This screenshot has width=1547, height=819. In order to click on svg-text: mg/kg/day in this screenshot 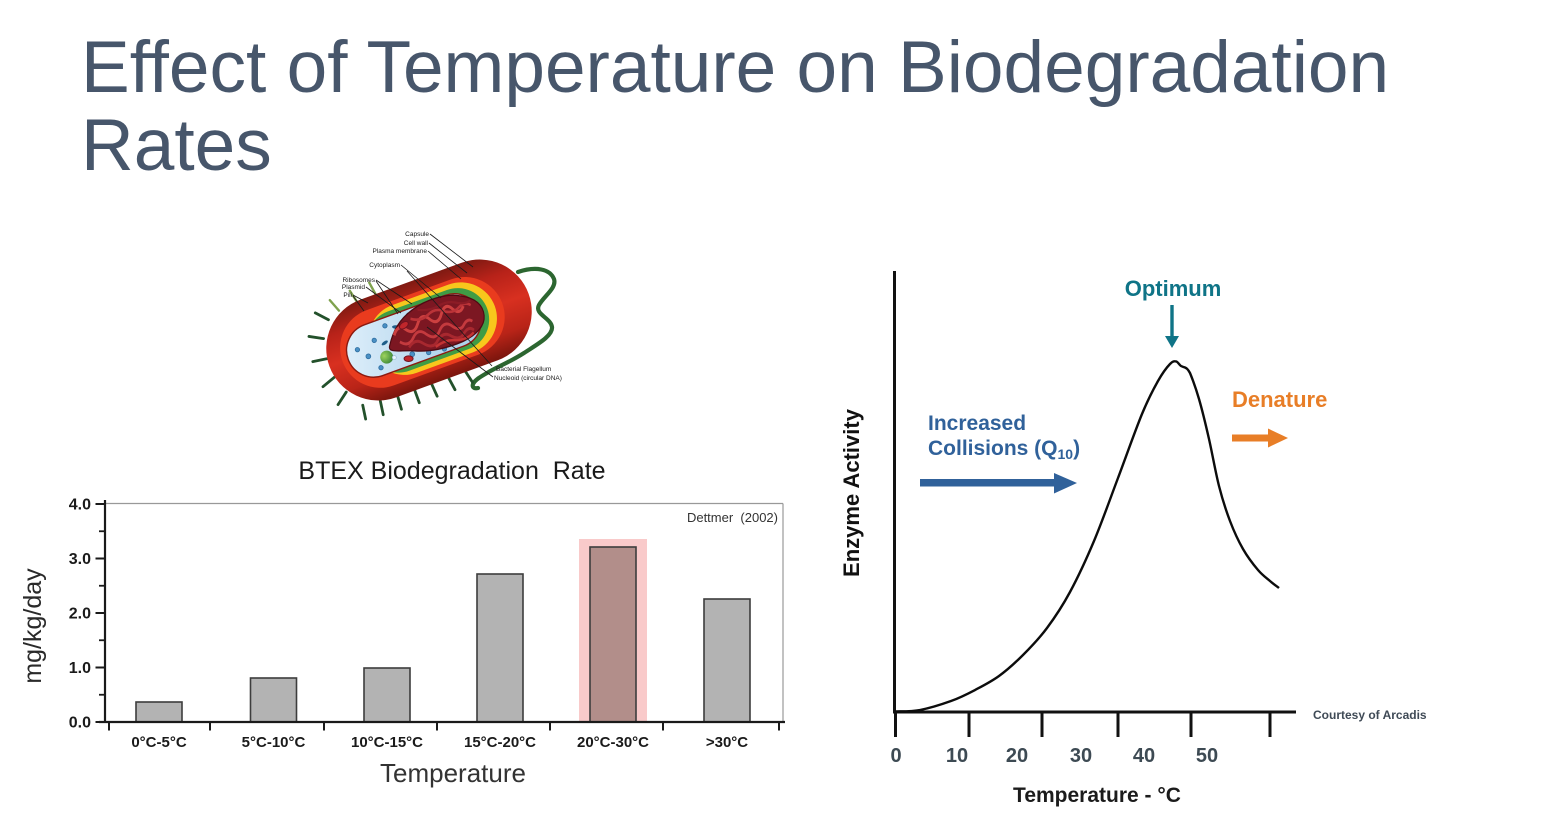, I will do `click(33, 626)`.